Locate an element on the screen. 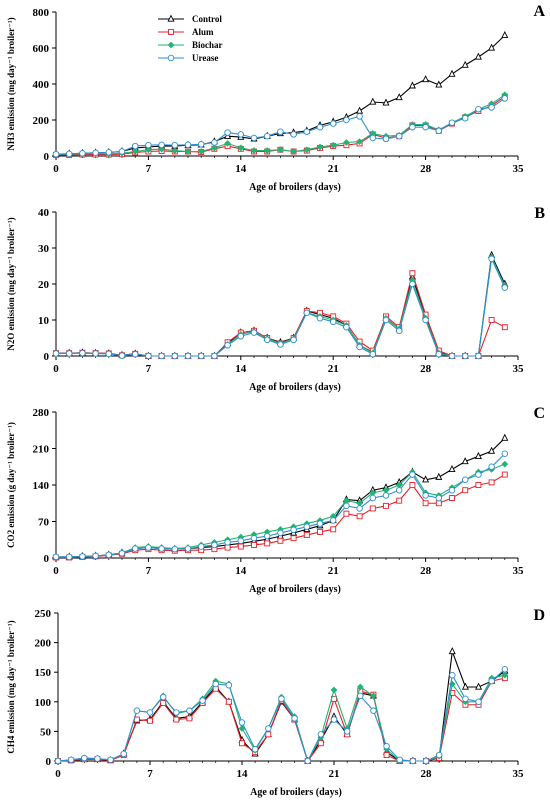  y-axis-label: CO2 emission (g day⁻¹ broiler⁻¹) is located at coordinates (11, 485).